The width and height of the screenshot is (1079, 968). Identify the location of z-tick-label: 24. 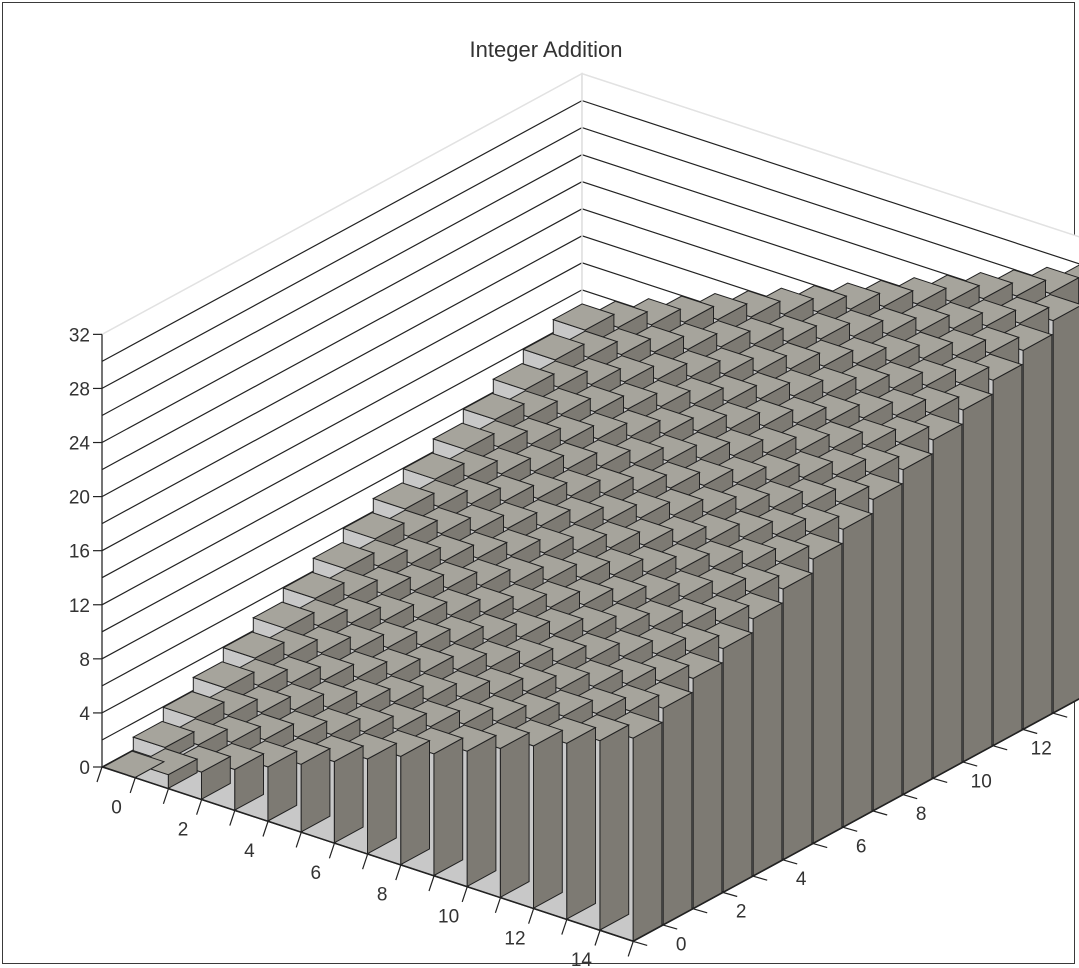
(80, 444).